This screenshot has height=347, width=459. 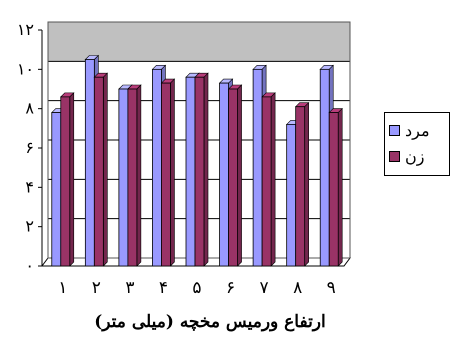 What do you see at coordinates (62, 288) in the screenshot?
I see `x-tick-label: ۱` at bounding box center [62, 288].